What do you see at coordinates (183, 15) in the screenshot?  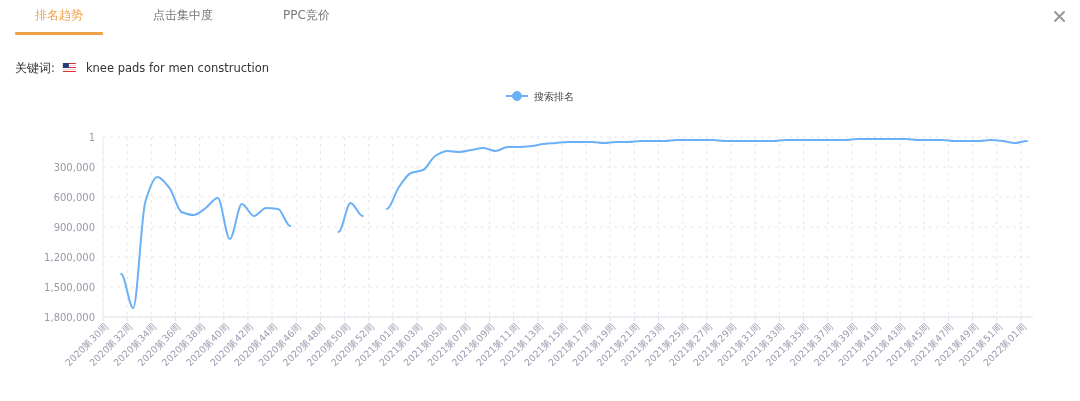 I see `text: 点击集中度` at bounding box center [183, 15].